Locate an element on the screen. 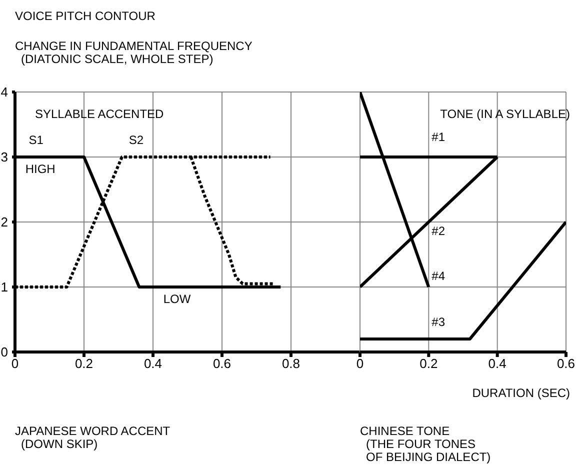  annotation: HIGH is located at coordinates (40, 169).